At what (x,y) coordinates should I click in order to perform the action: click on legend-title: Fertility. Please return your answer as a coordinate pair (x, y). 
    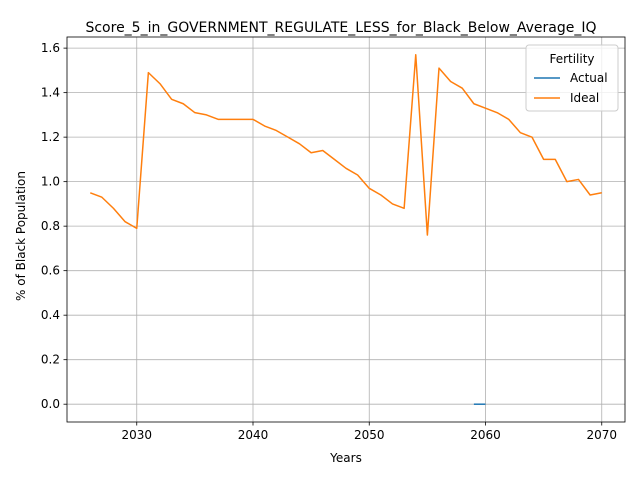
    Looking at the image, I should click on (571, 59).